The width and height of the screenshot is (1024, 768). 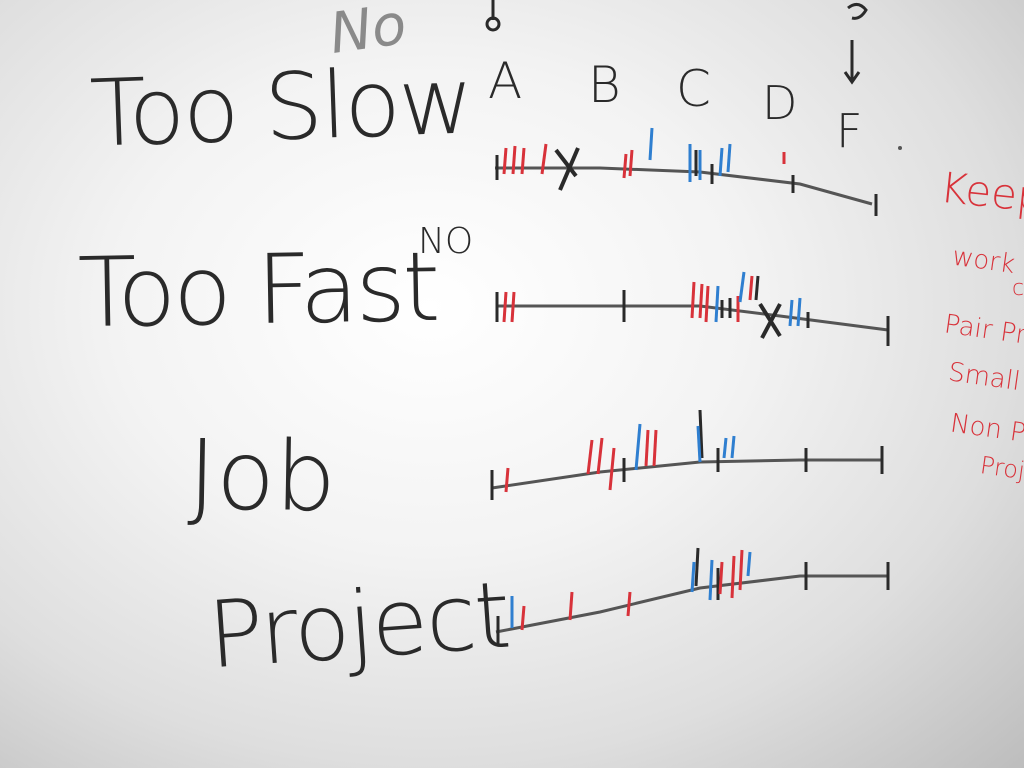 I want to click on grade-label-a: A, so click(x=505, y=81).